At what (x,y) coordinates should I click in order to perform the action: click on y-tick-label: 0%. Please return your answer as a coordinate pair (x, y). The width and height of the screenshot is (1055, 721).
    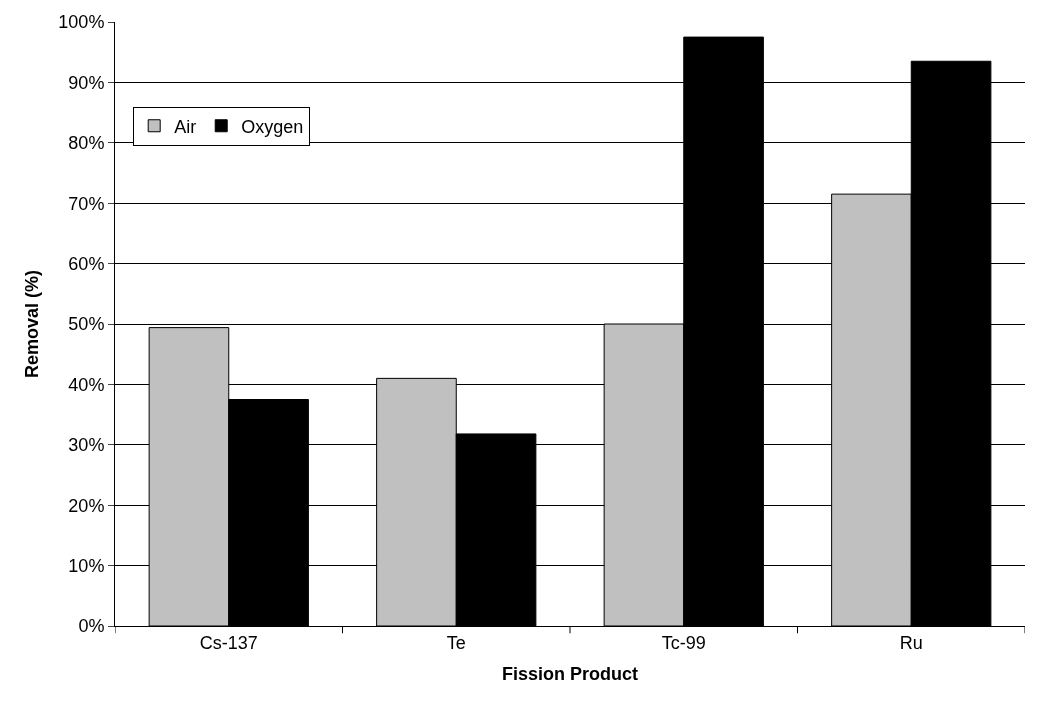
    Looking at the image, I should click on (91, 626).